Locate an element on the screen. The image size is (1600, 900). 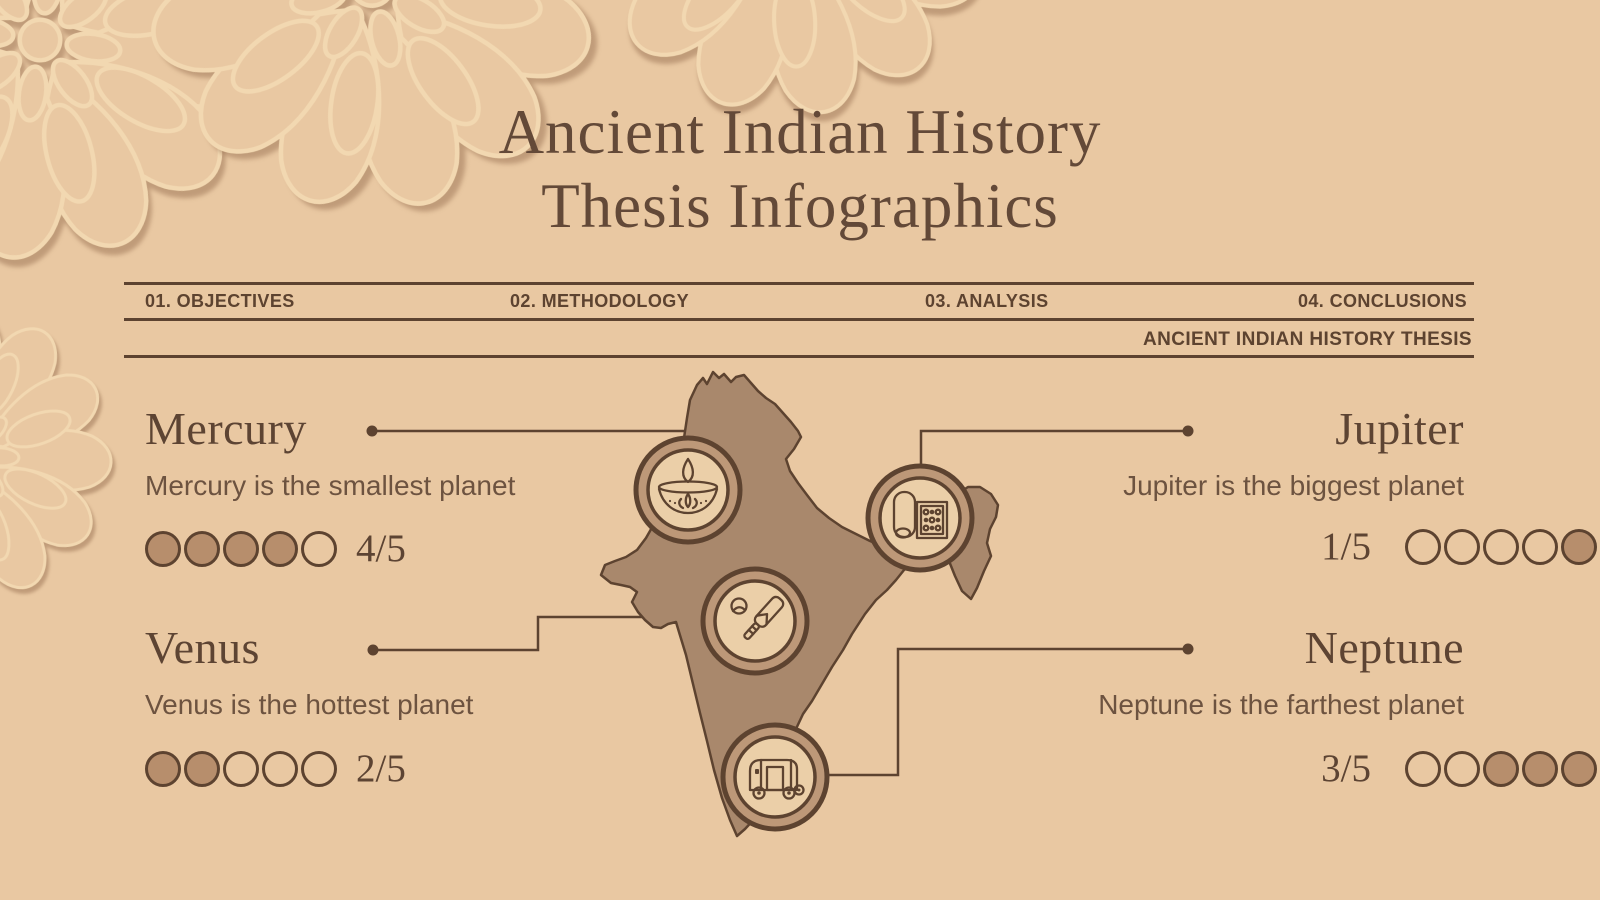
nav-rule-top is located at coordinates (799, 283).